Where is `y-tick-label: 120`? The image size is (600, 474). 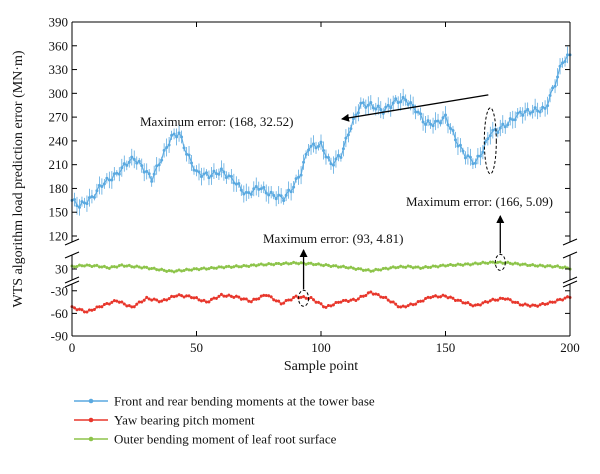
y-tick-label: 120 is located at coordinates (59, 236).